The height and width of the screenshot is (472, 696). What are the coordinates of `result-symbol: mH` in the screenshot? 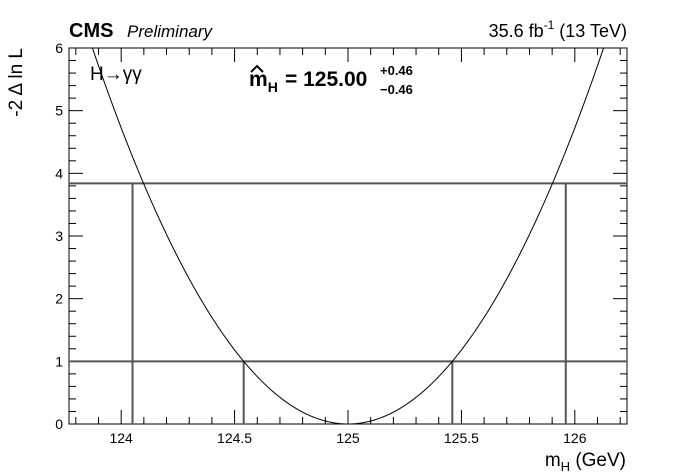 It's located at (263, 81).